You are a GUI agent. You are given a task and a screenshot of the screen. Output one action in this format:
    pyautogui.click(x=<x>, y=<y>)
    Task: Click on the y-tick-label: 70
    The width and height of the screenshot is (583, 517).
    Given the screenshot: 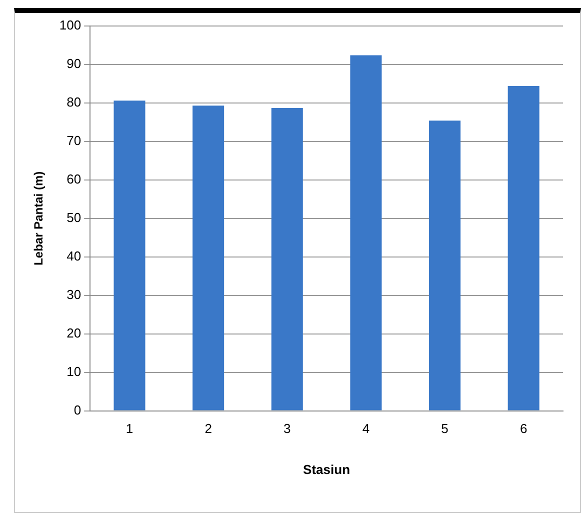 What is the action you would take?
    pyautogui.click(x=74, y=140)
    